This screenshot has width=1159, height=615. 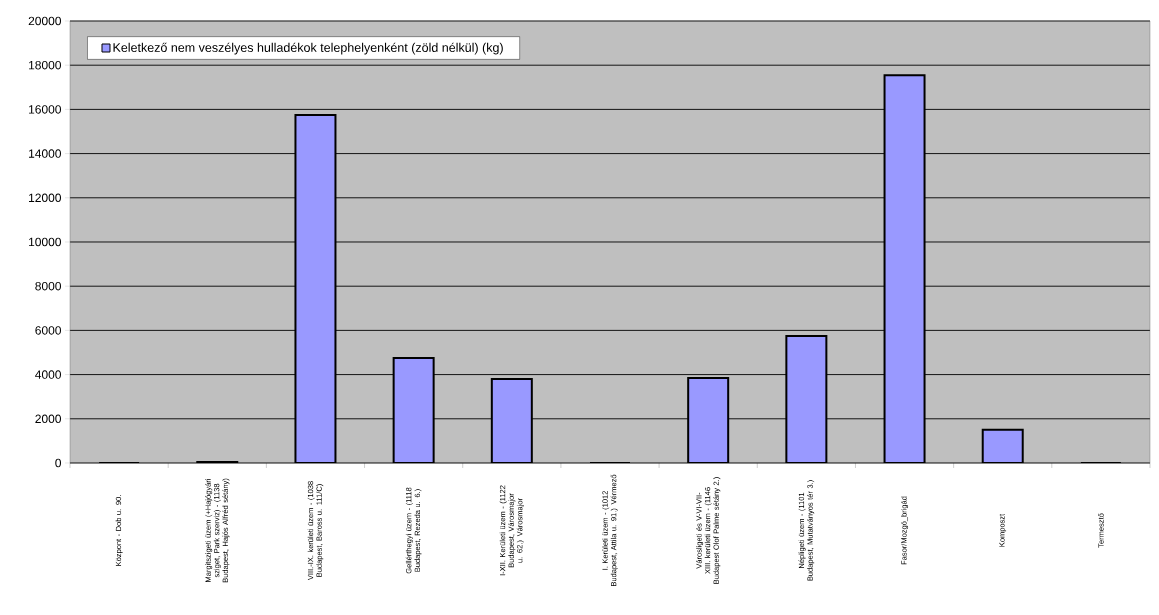 What do you see at coordinates (45, 109) in the screenshot?
I see `y-tick-label: 16000` at bounding box center [45, 109].